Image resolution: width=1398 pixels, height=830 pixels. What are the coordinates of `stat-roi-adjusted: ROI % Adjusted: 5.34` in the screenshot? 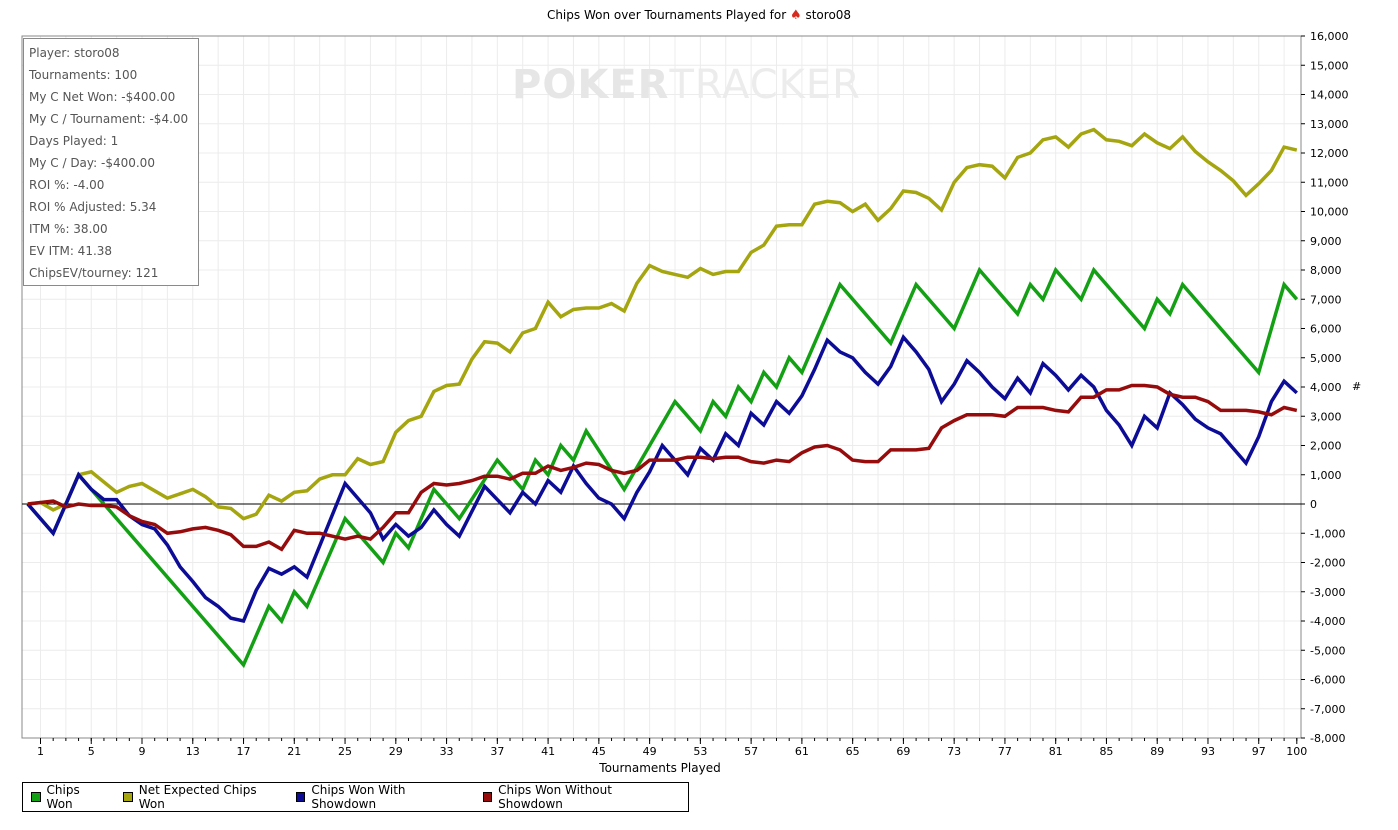 It's located at (93, 207).